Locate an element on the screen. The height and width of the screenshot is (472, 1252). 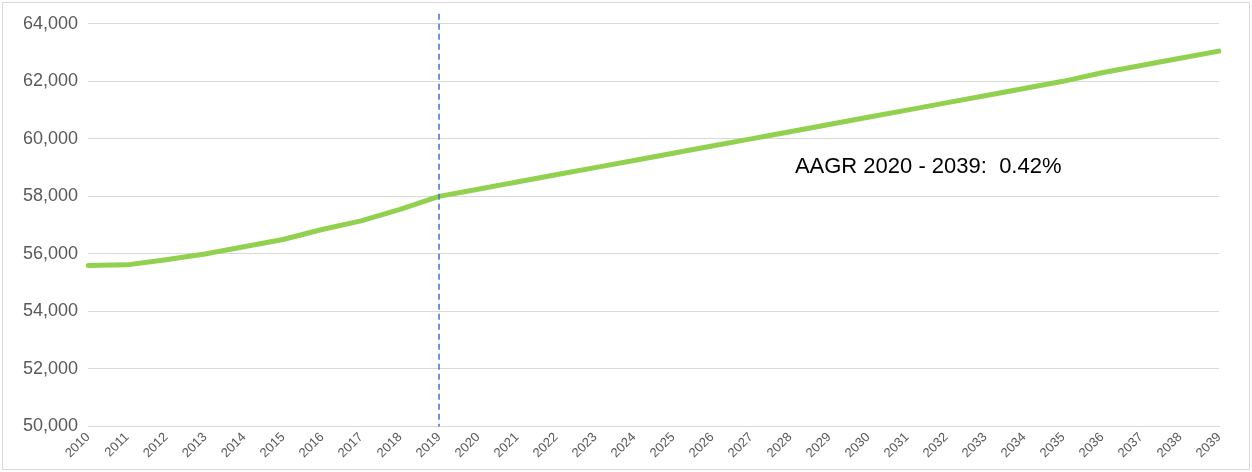
y-tick-label: 64,000 is located at coordinates (50, 22).